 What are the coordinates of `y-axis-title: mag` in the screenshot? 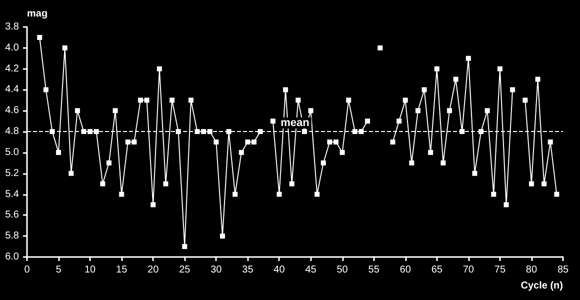 It's located at (37, 14).